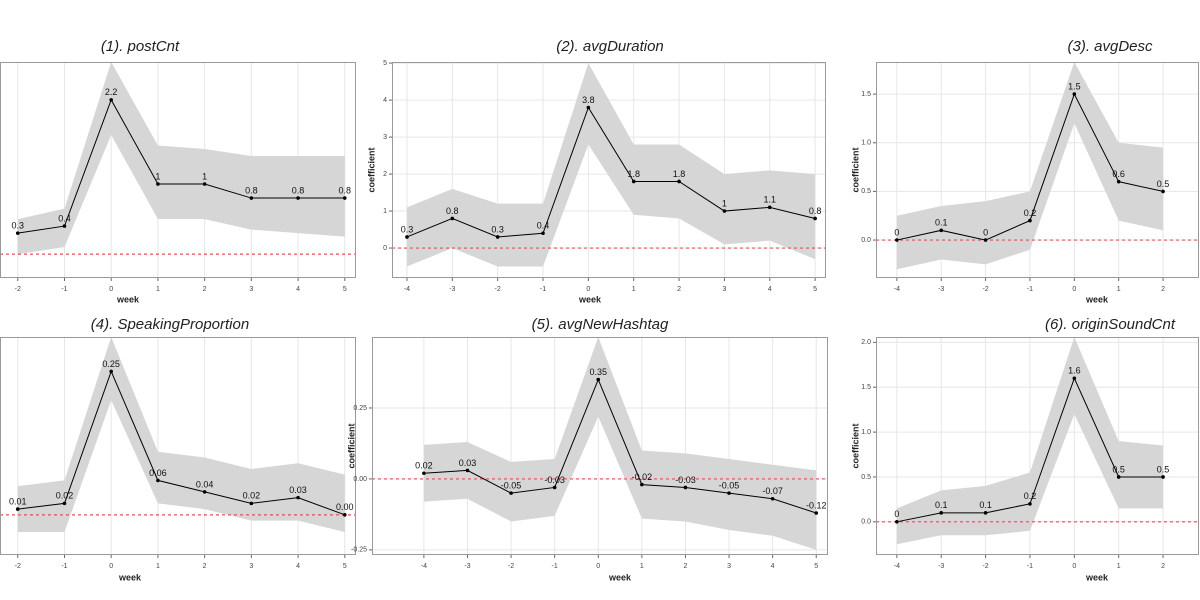  What do you see at coordinates (64, 218) in the screenshot?
I see `value-label: 0.4` at bounding box center [64, 218].